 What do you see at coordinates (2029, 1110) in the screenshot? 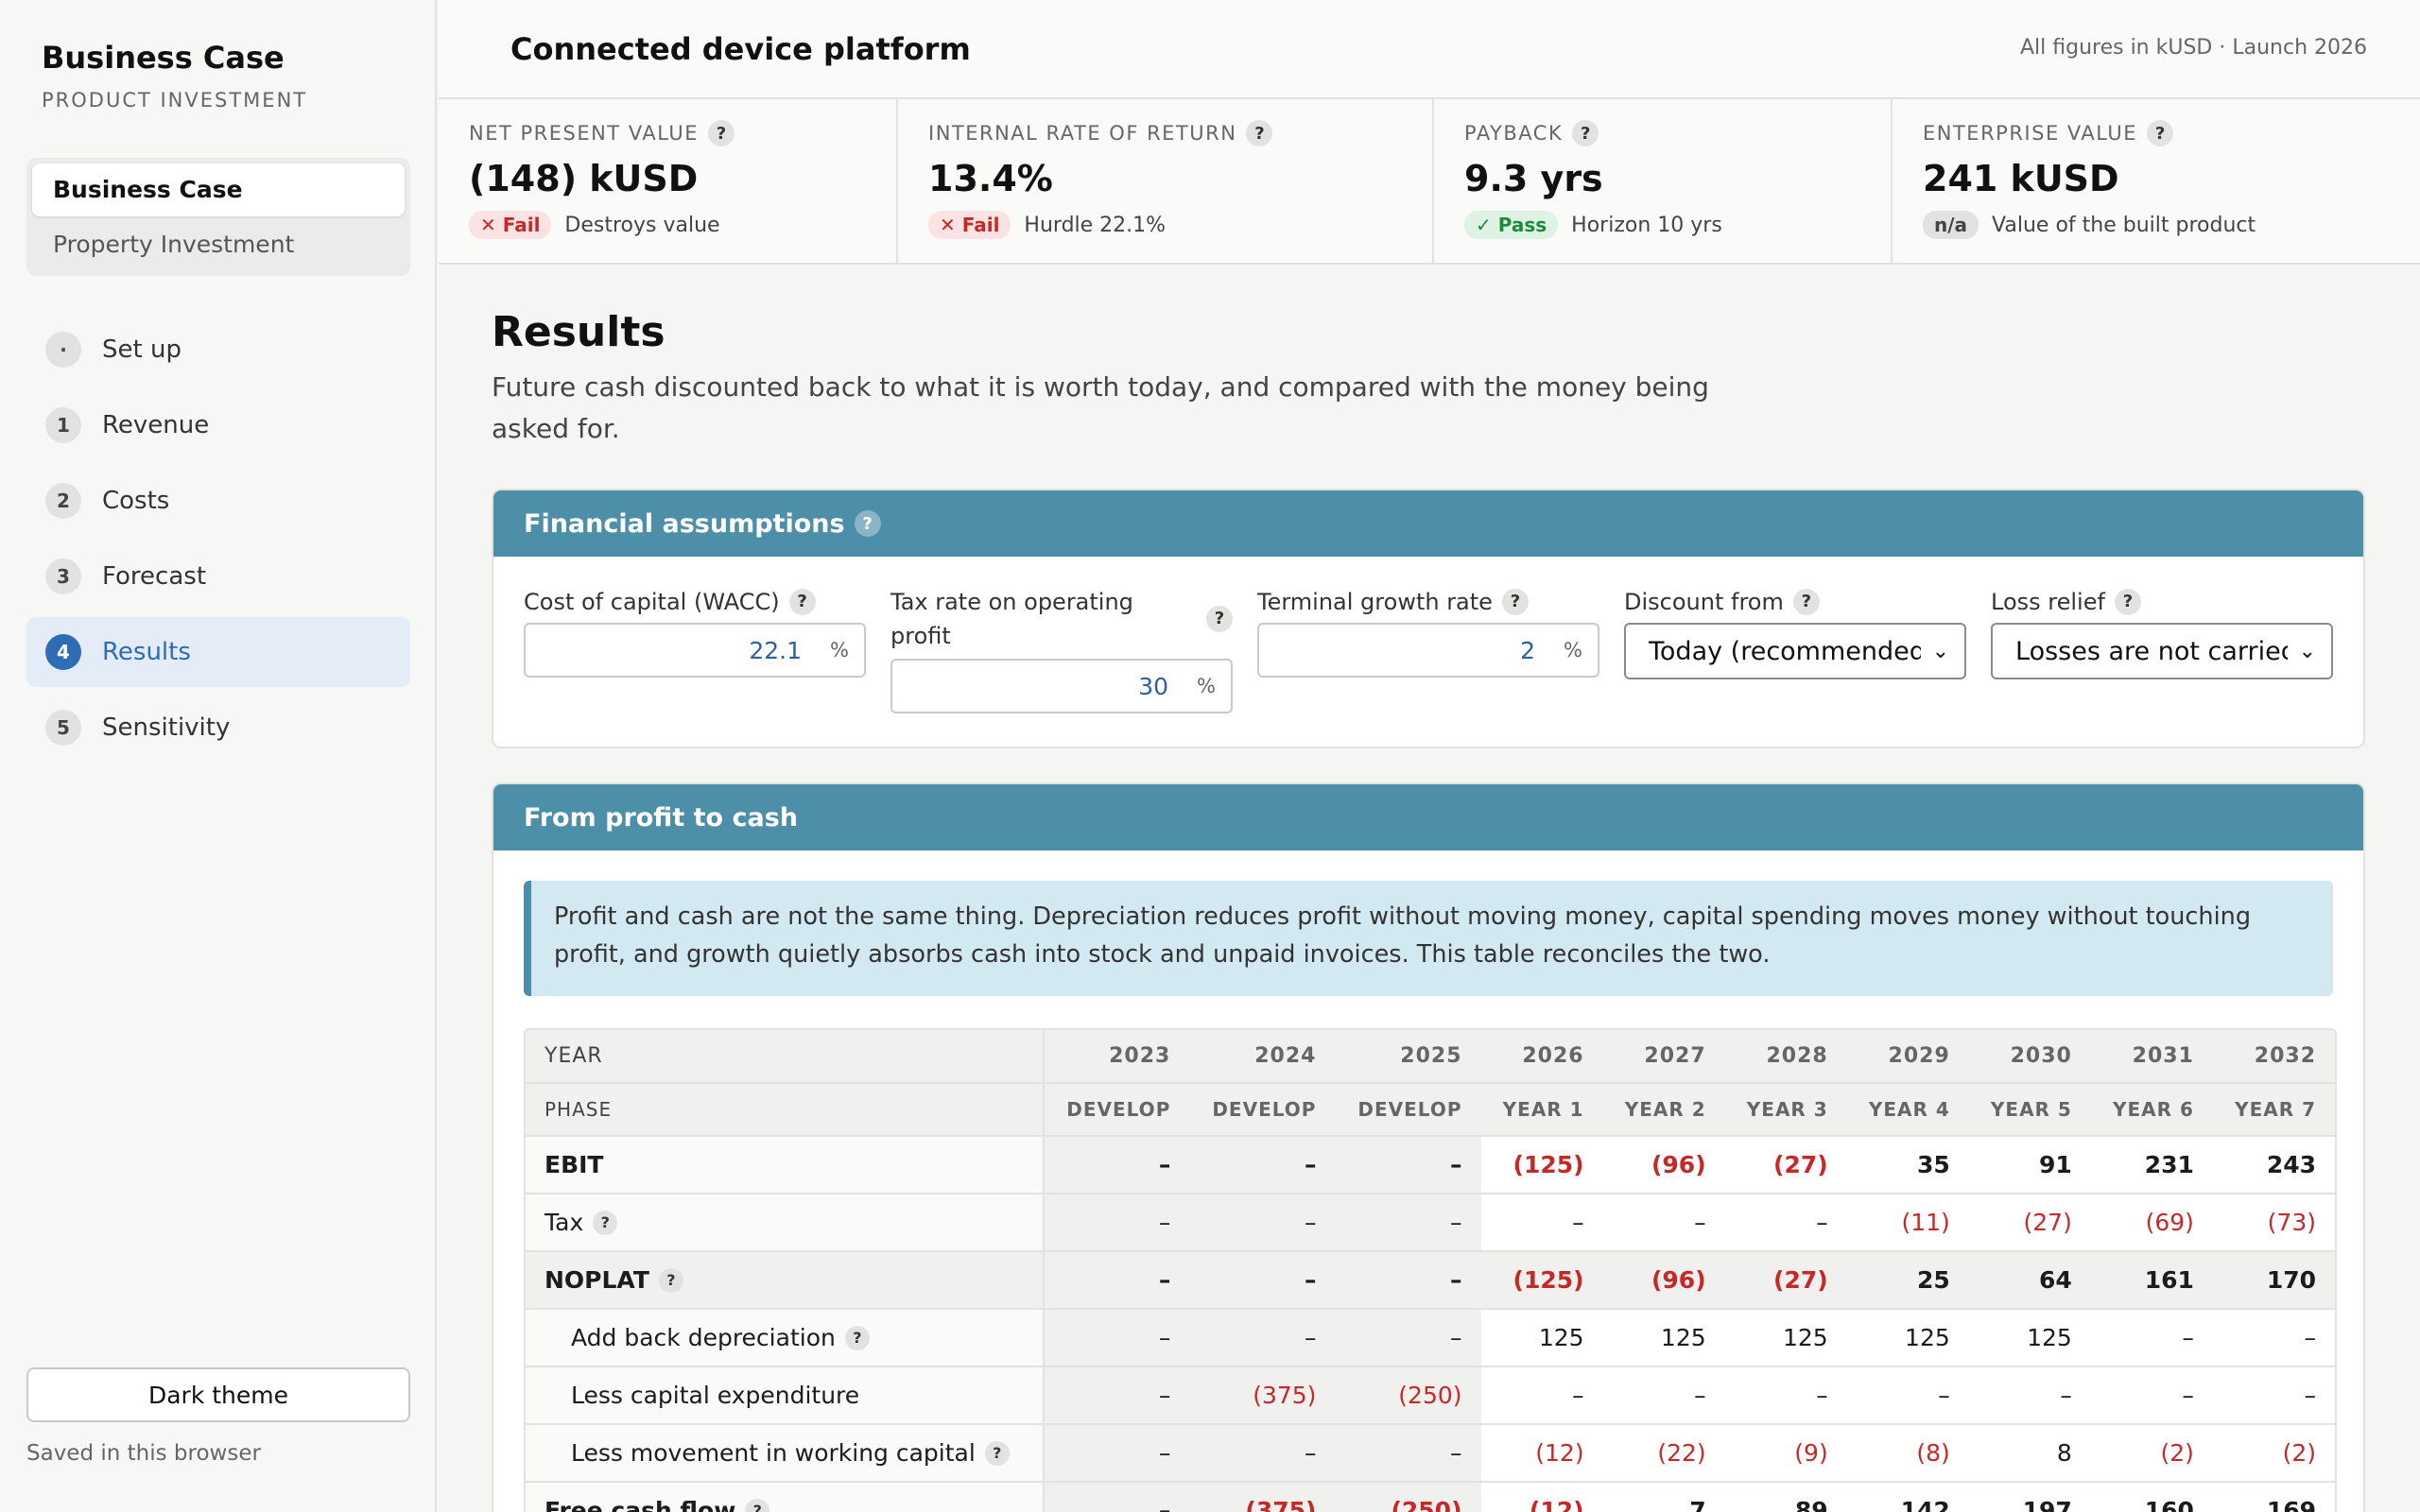
I see `phase-header: YEAR 5` at bounding box center [2029, 1110].